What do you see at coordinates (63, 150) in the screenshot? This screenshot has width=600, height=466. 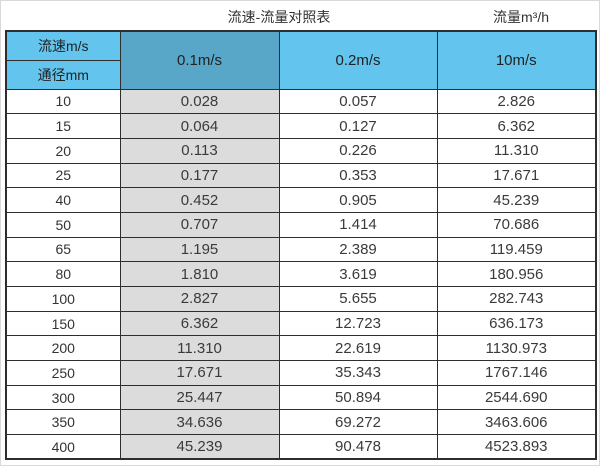 I see `diameter-cell: 20` at bounding box center [63, 150].